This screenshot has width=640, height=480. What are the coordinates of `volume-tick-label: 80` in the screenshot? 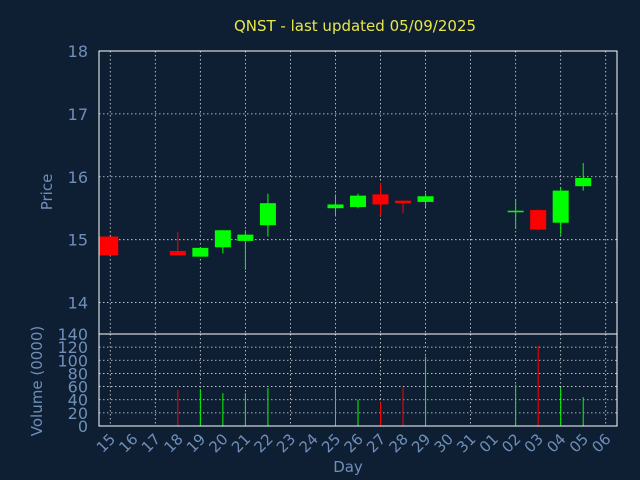 It's located at (78, 373).